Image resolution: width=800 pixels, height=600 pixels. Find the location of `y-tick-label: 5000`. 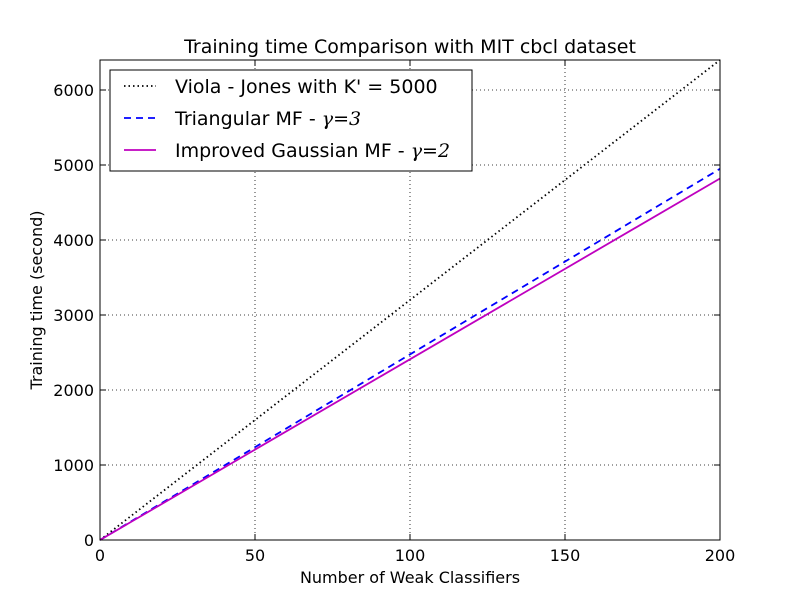

y-tick-label: 5000 is located at coordinates (73, 165).